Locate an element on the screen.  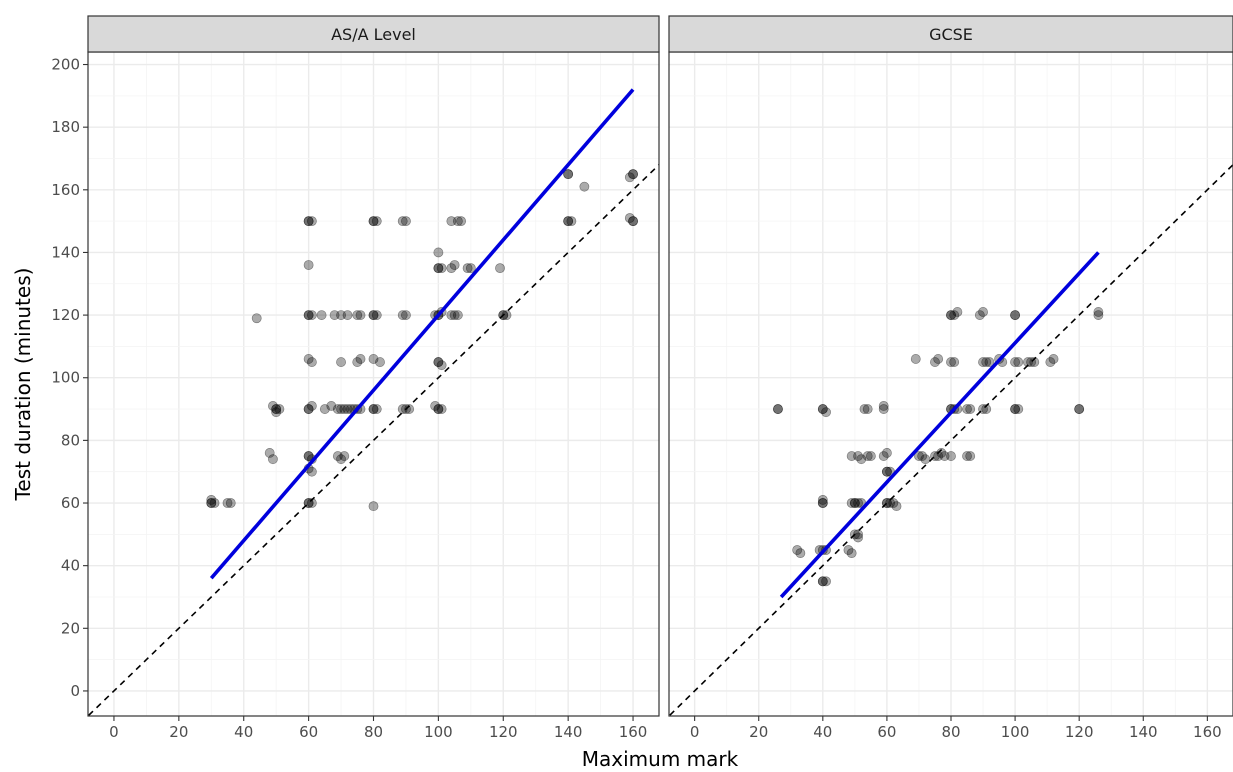
x-tick-label: 100 is located at coordinates (1015, 732).